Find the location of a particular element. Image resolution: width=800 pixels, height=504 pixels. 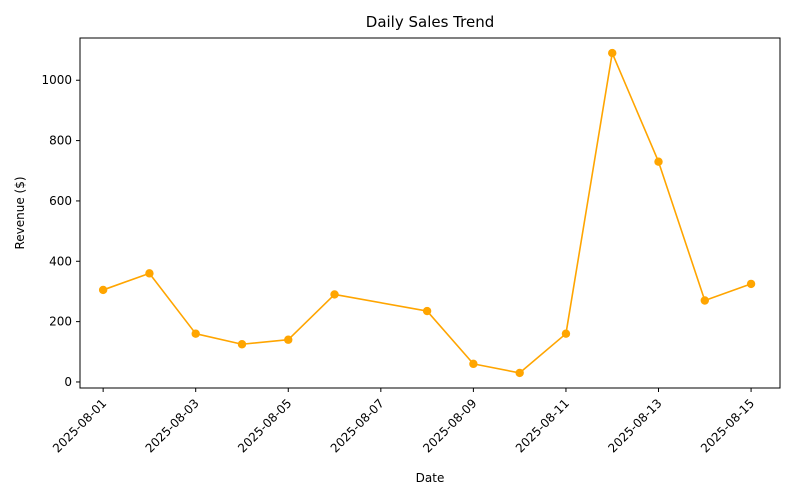

y-tick-label: 200 is located at coordinates (60, 322).